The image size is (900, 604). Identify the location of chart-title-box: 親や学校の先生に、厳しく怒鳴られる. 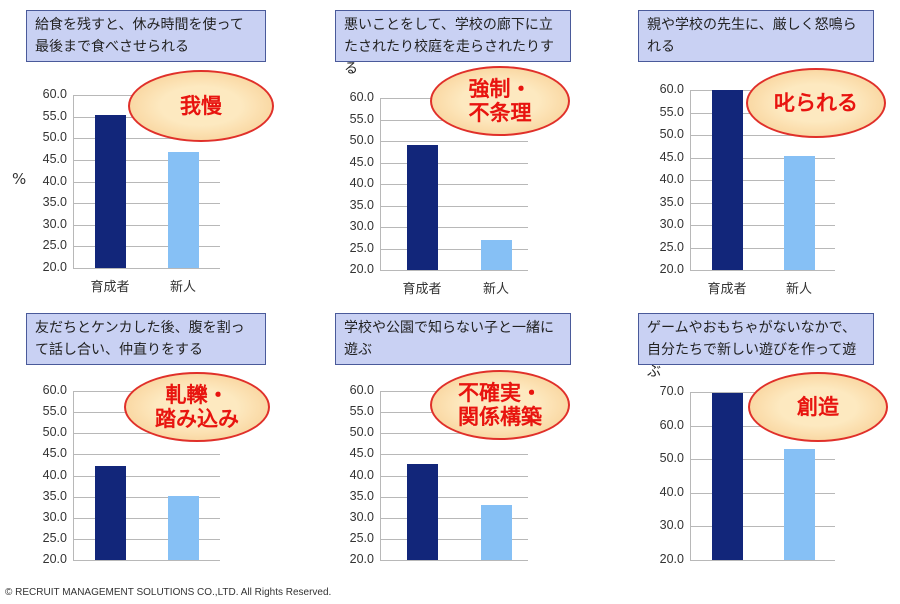
(756, 36).